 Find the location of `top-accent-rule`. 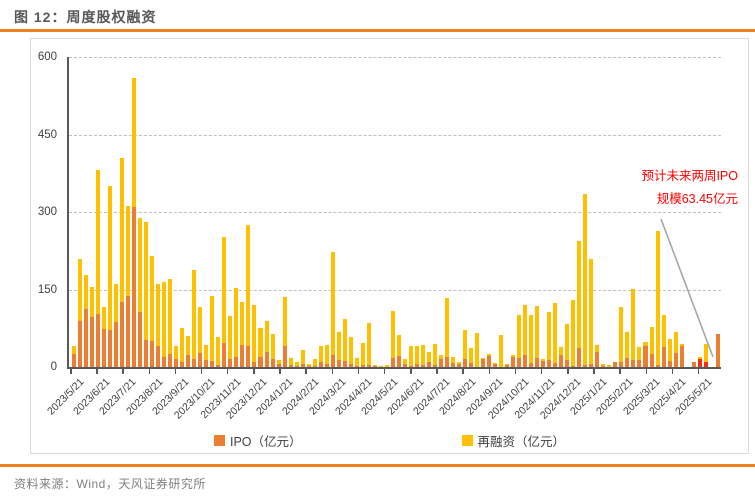

top-accent-rule is located at coordinates (377, 30).